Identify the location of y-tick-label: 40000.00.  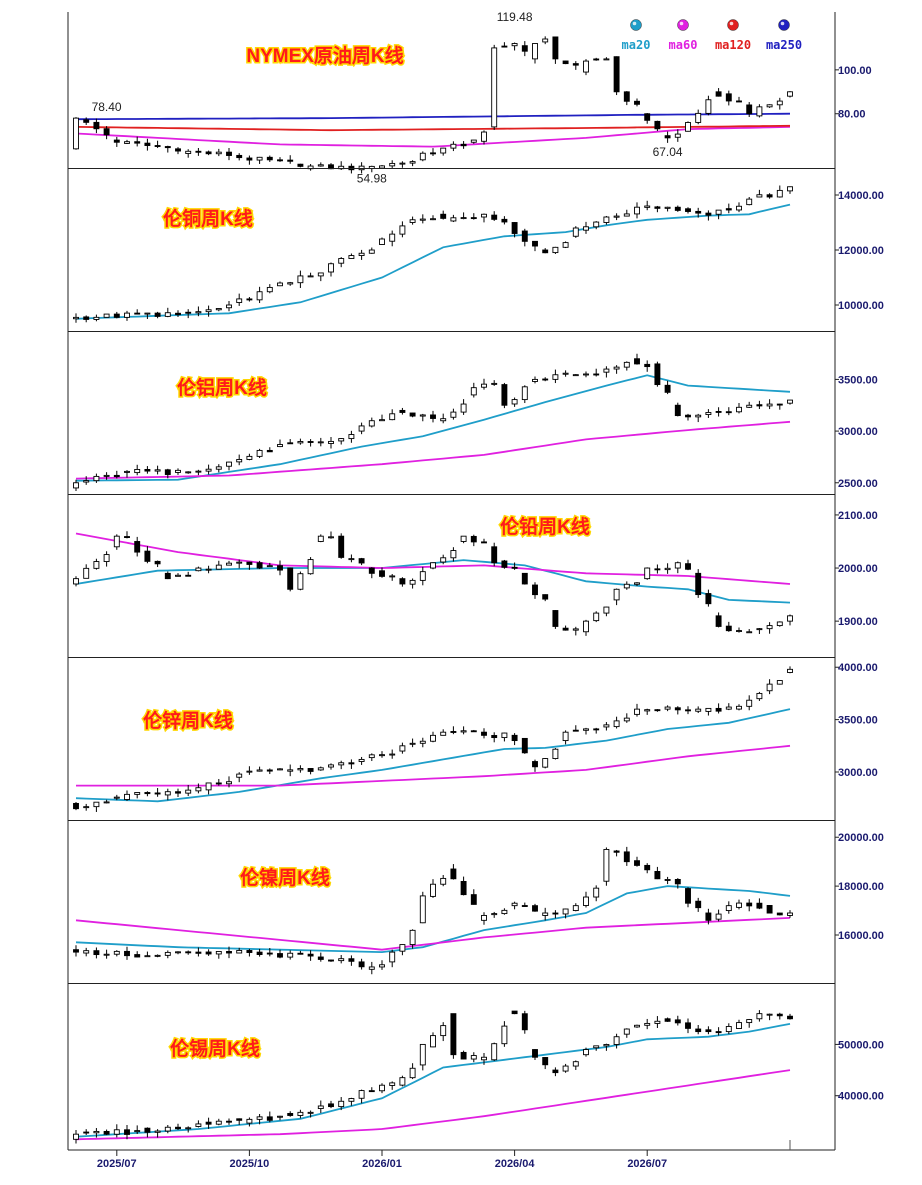
(861, 1097).